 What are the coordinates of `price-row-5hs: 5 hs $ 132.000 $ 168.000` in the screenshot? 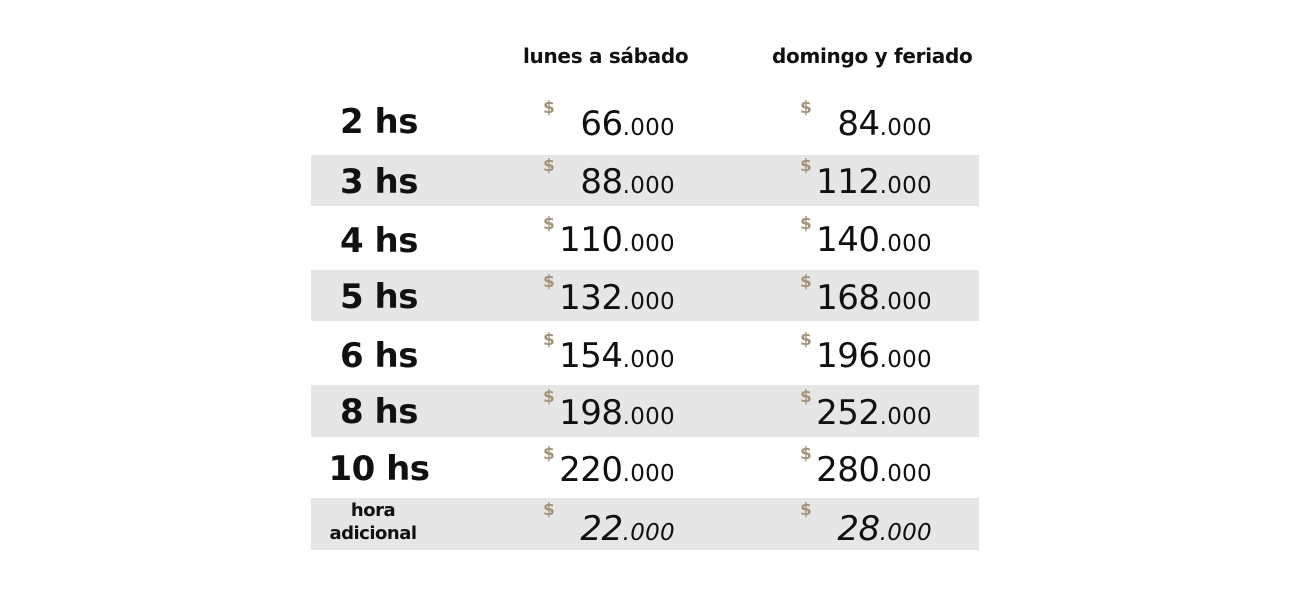 It's located at (645, 295).